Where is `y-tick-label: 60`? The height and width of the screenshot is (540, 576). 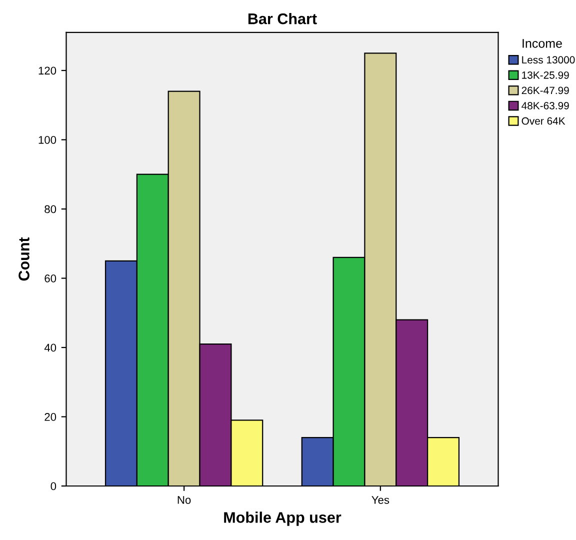 y-tick-label: 60 is located at coordinates (50, 278).